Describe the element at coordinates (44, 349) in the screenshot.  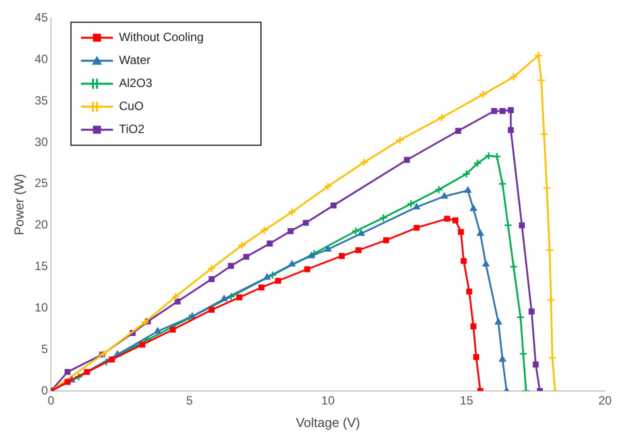
I see `y-tick-label: 5` at that location.